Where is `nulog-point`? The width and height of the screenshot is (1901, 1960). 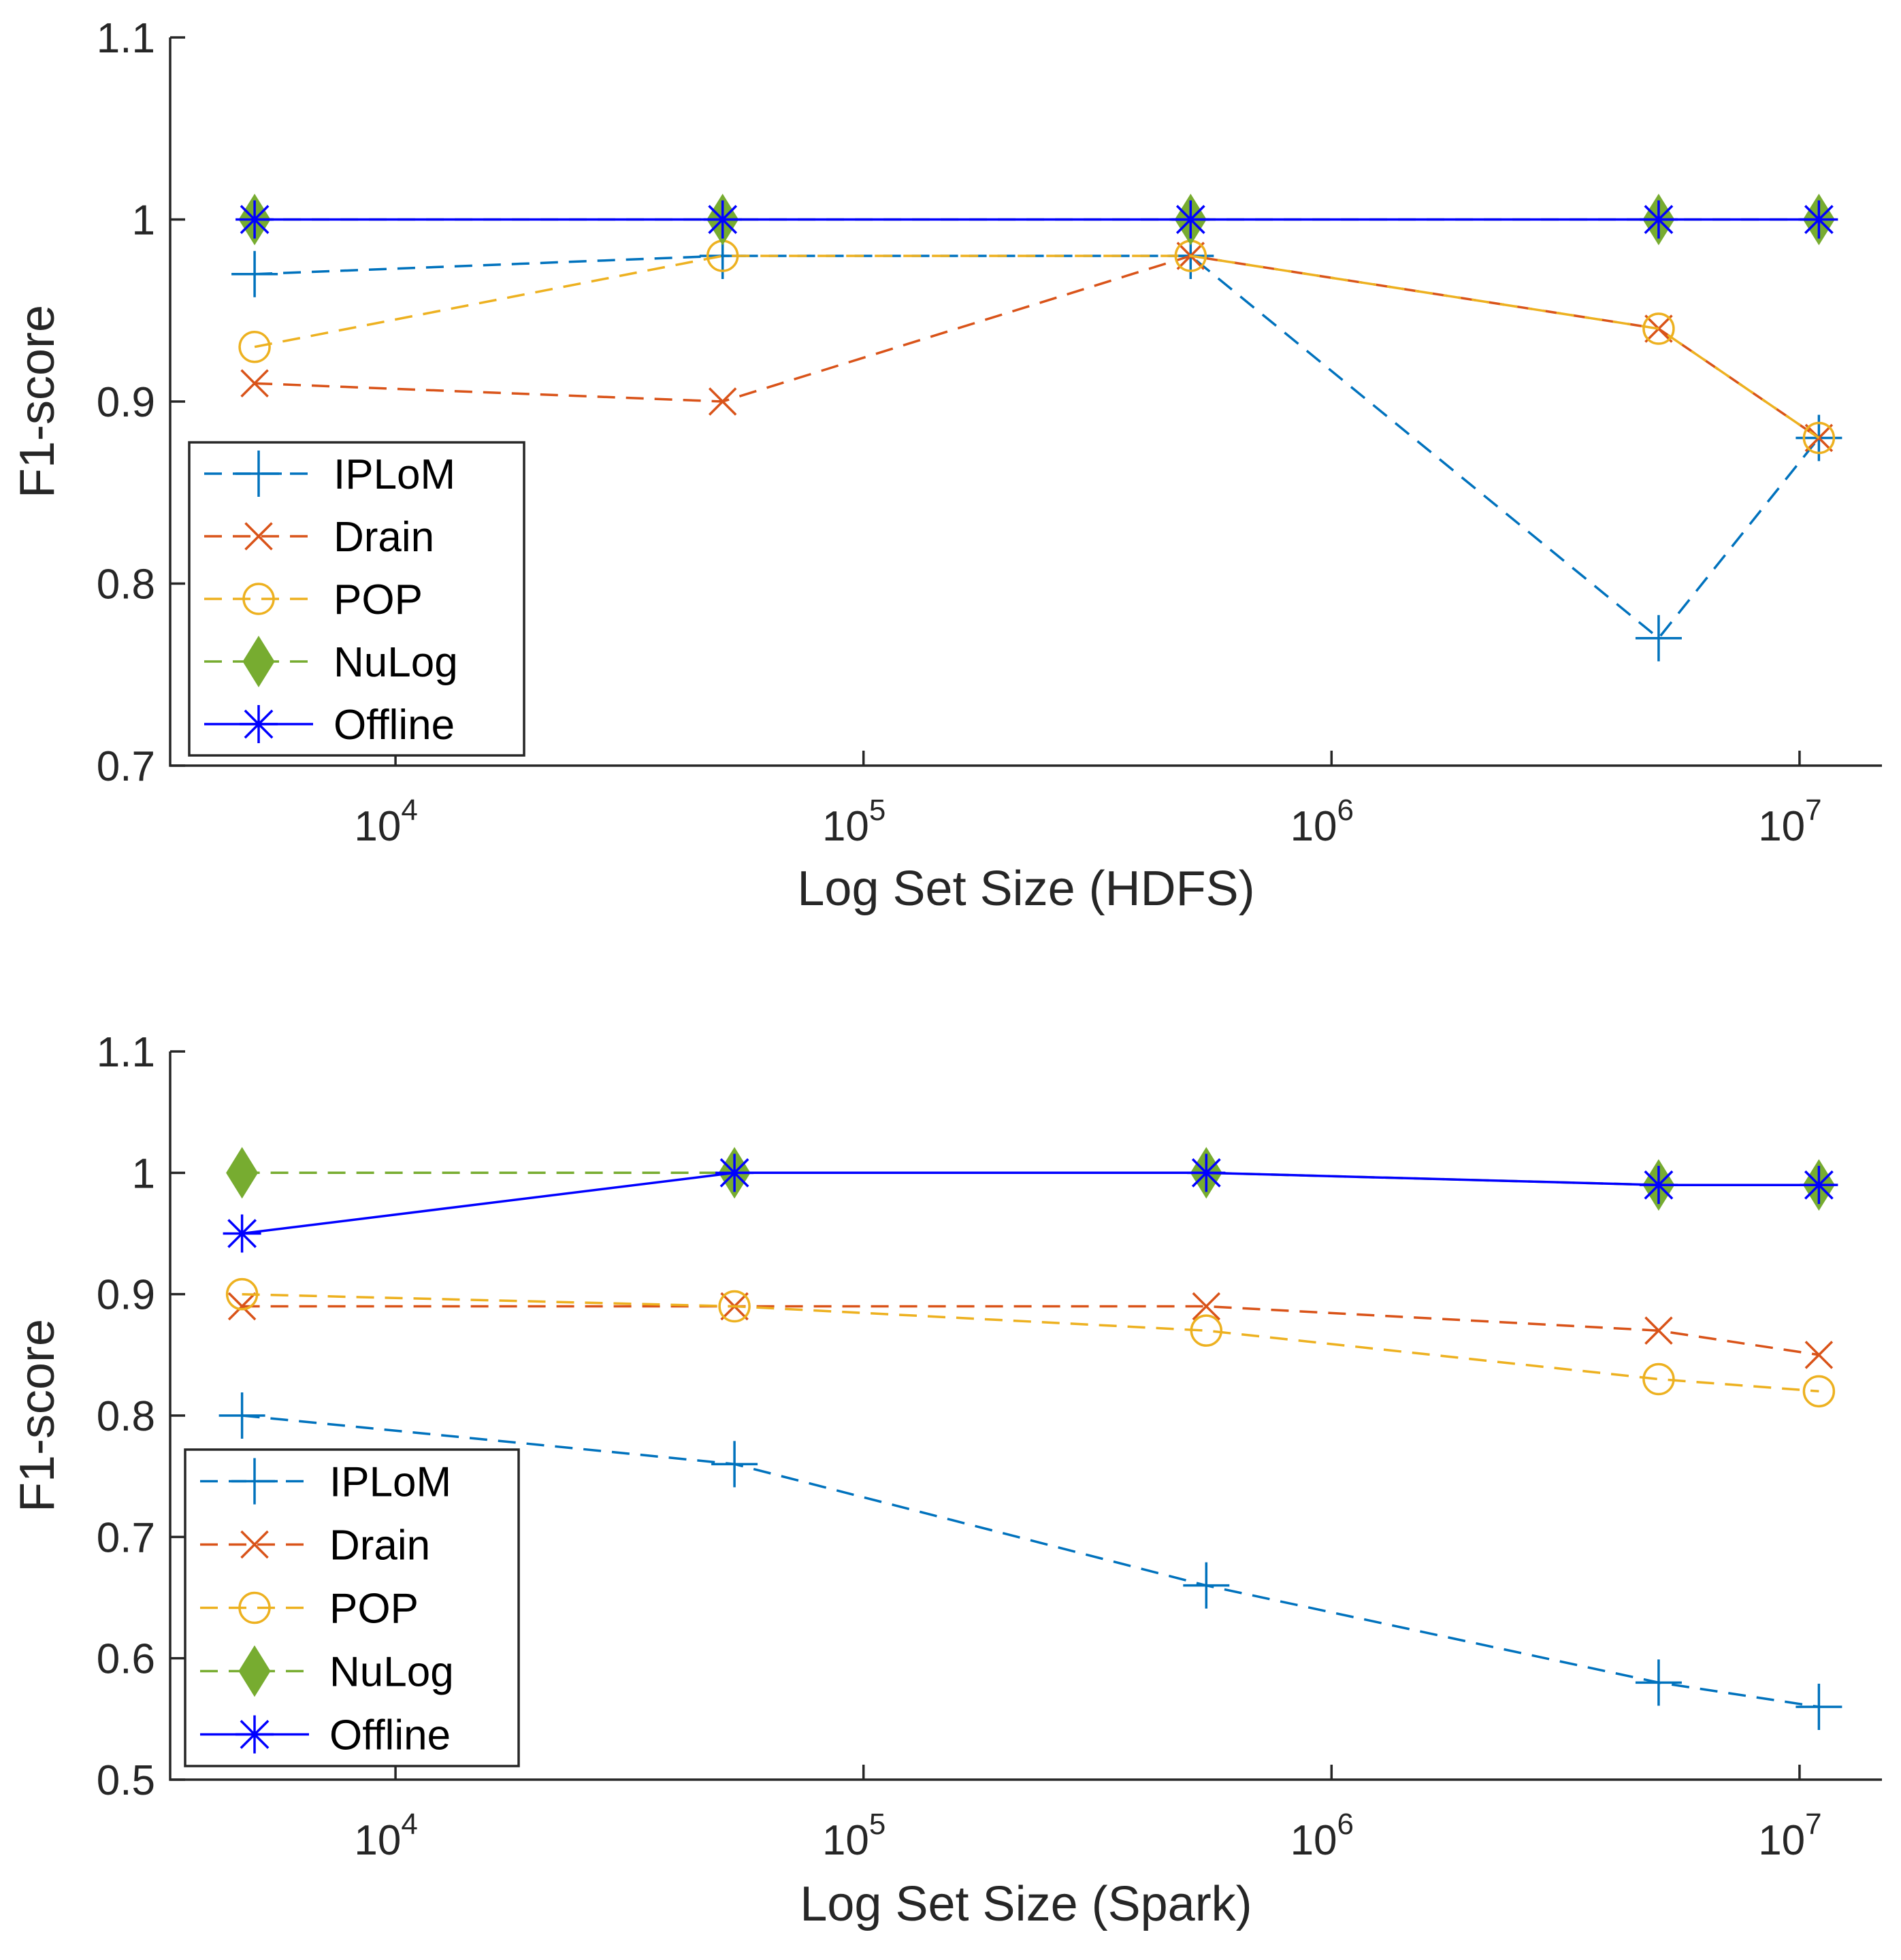
nulog-point is located at coordinates (243, 1173).